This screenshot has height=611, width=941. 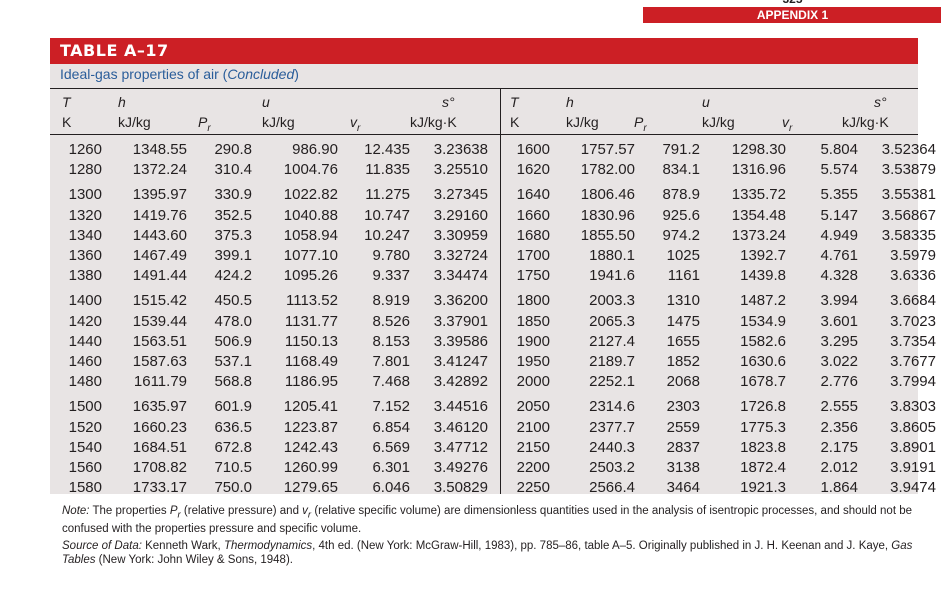 I want to click on table-cell: 1475, so click(x=683, y=321).